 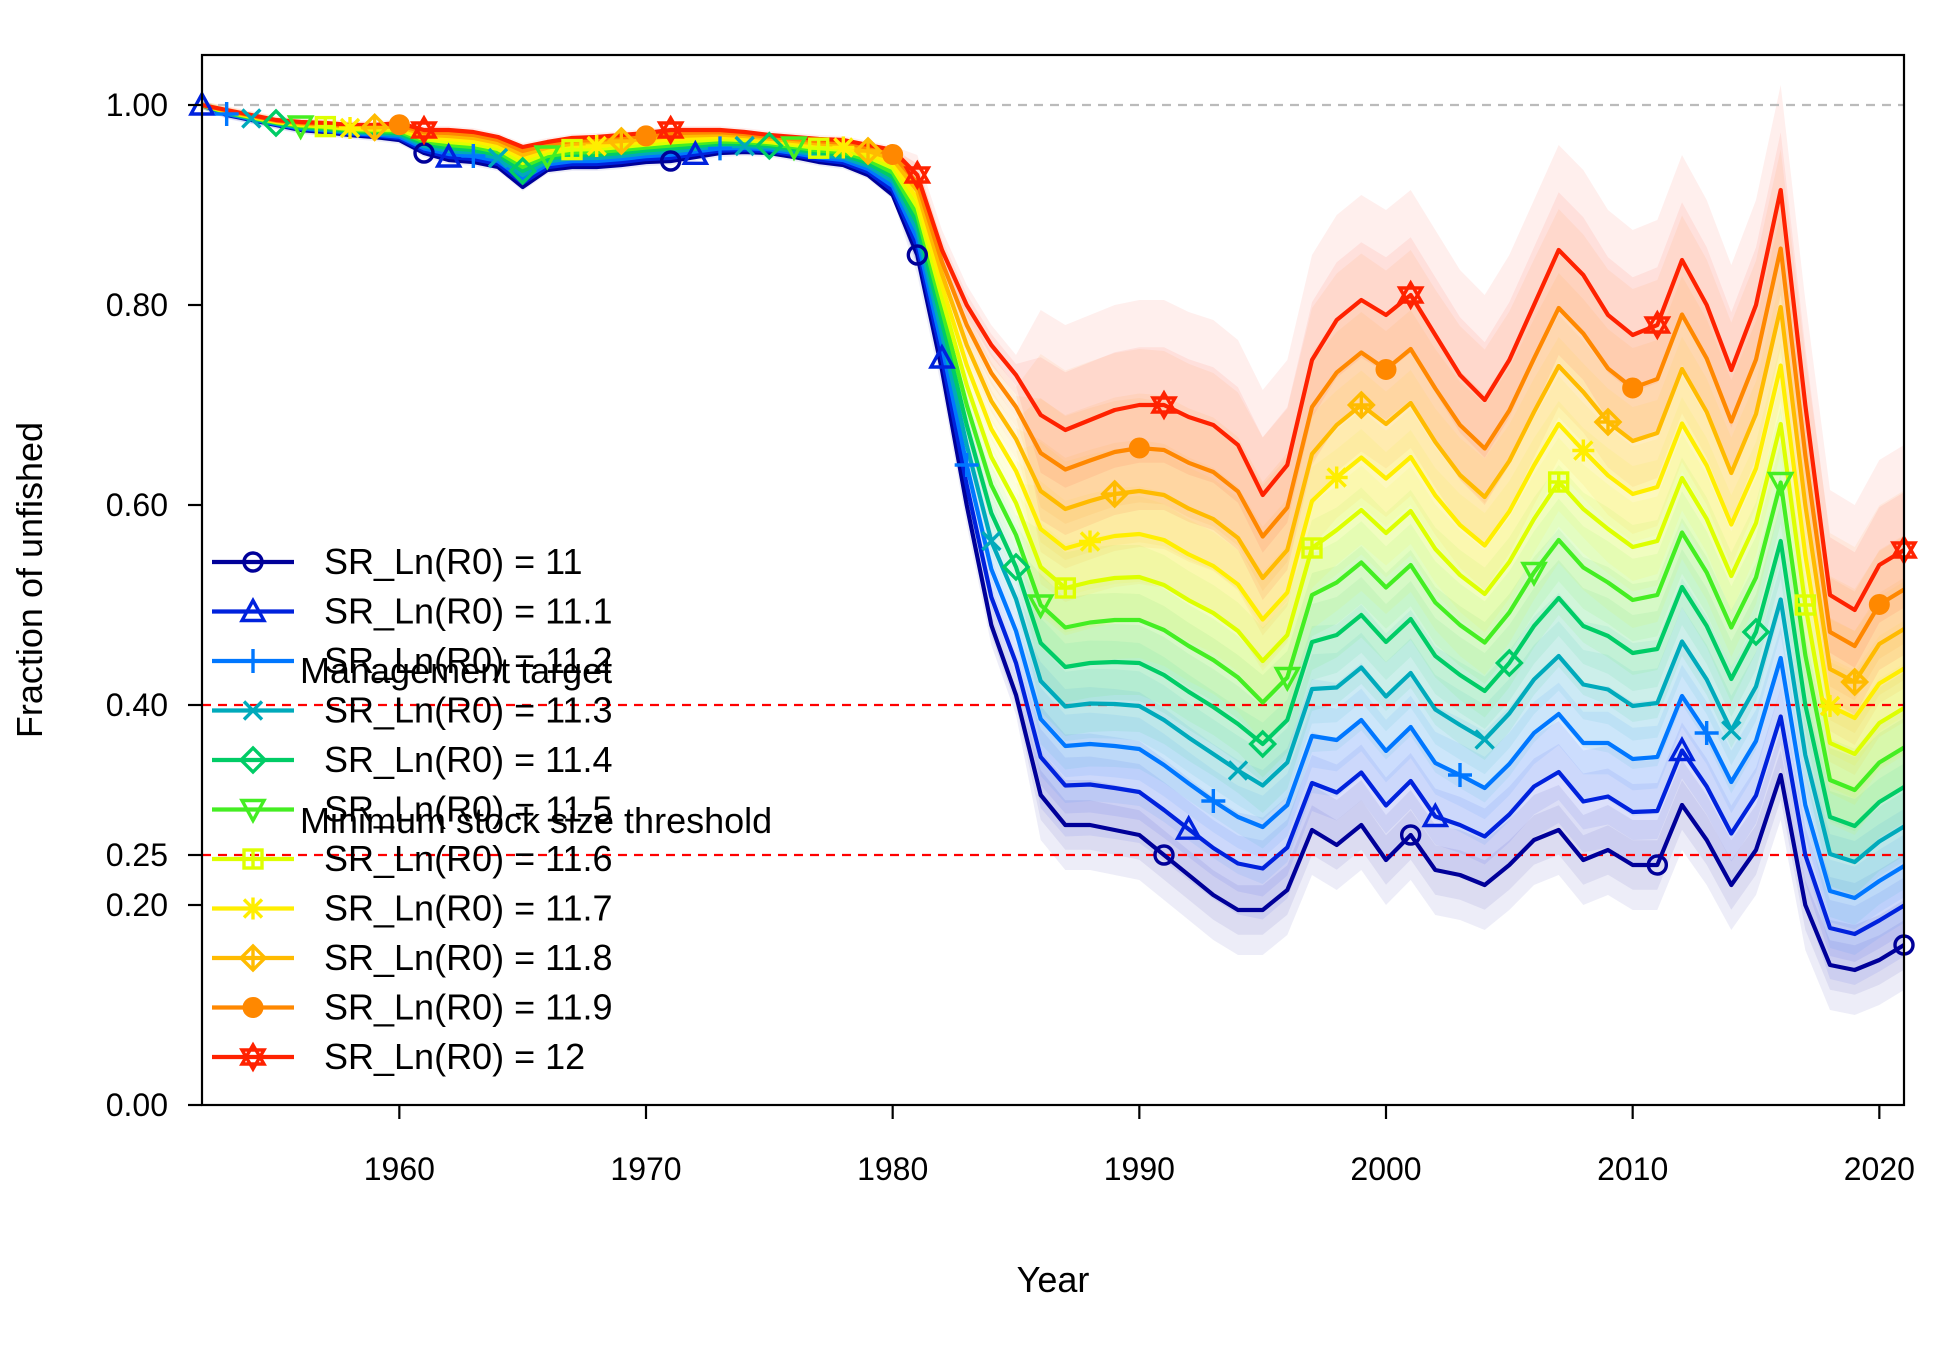 I want to click on marker-8-2009, so click(x=1608, y=422).